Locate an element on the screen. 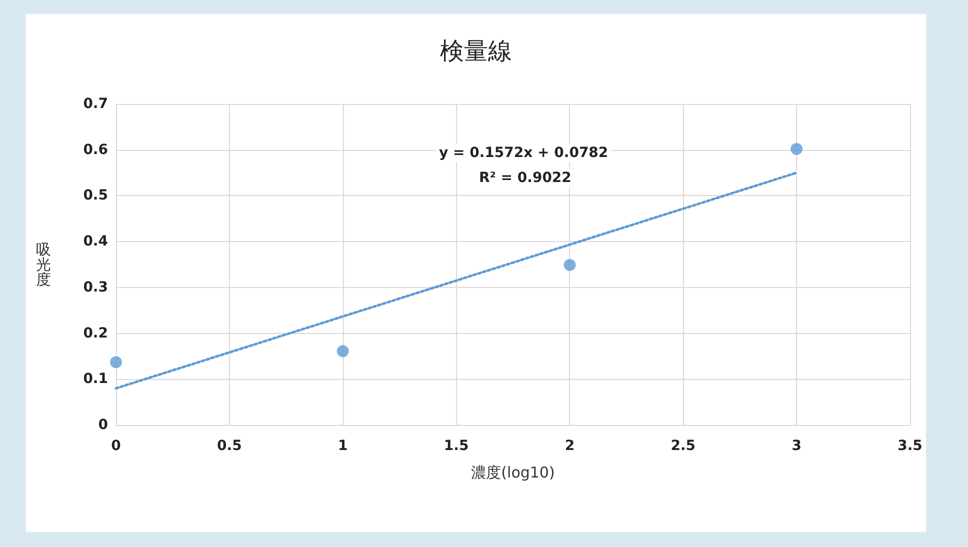 This screenshot has width=968, height=547. y-tick-label: 0.3 is located at coordinates (95, 287).